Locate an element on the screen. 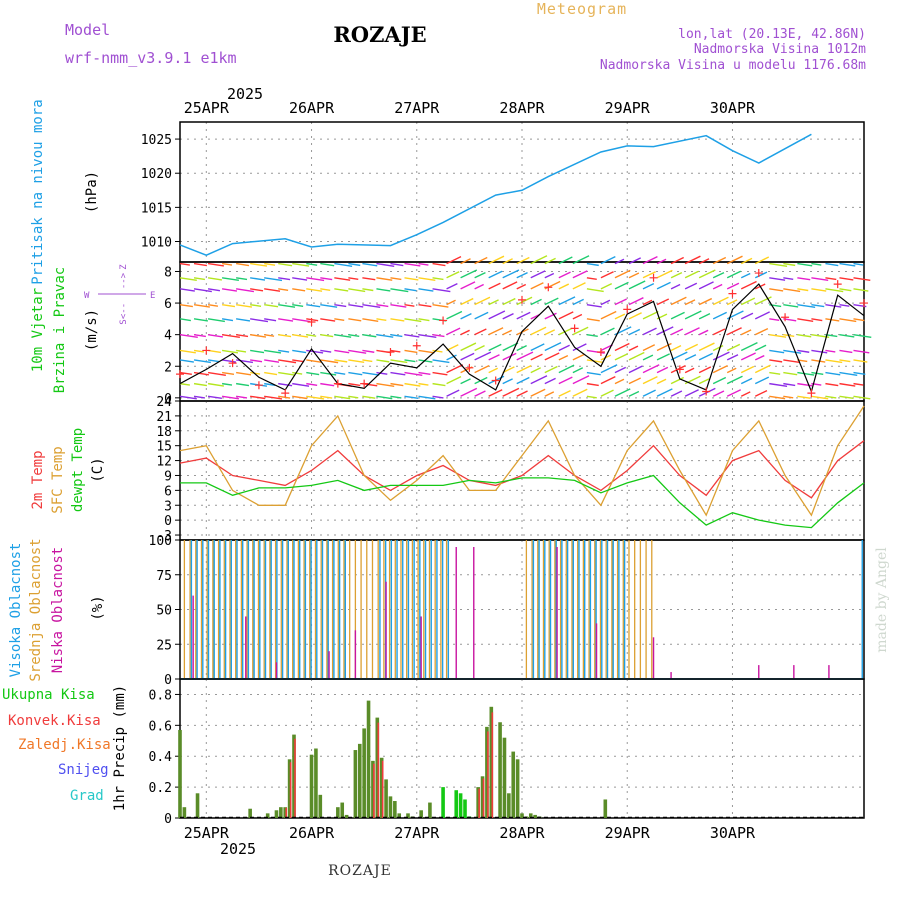 The image size is (900, 900). year-label-top: 2025 is located at coordinates (245, 94).